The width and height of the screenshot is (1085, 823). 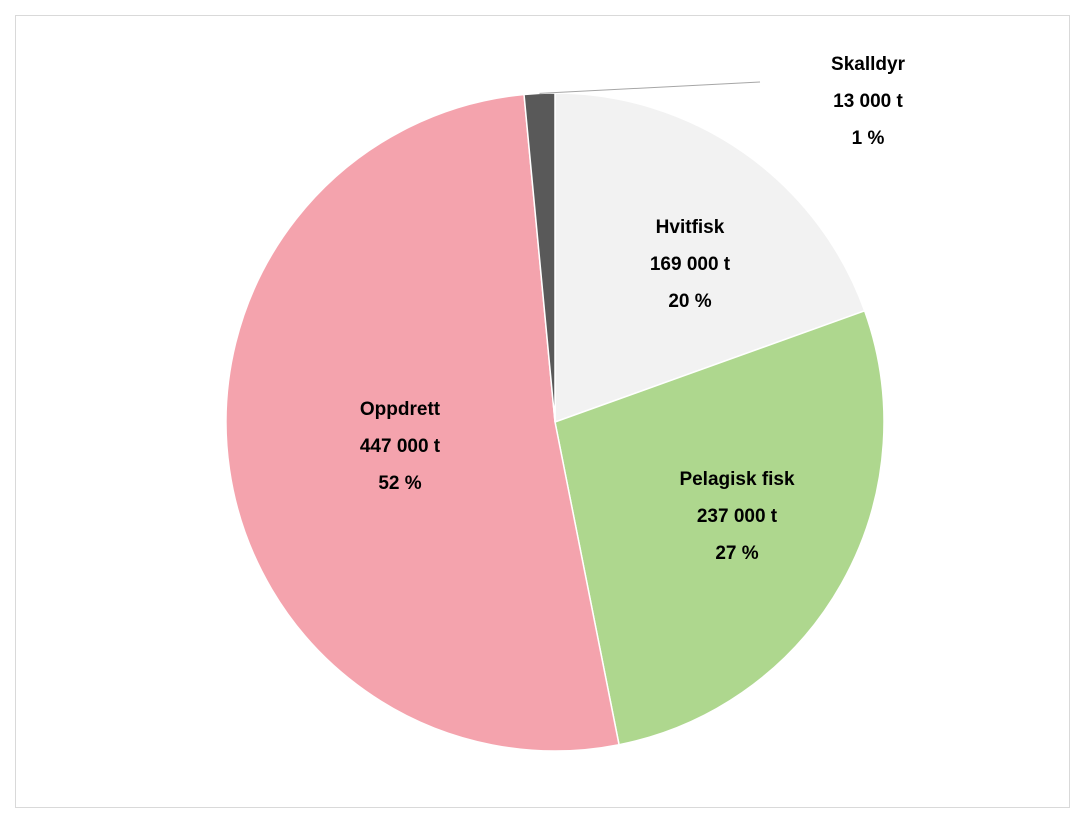 What do you see at coordinates (399, 483) in the screenshot?
I see `percent-label: 52 %` at bounding box center [399, 483].